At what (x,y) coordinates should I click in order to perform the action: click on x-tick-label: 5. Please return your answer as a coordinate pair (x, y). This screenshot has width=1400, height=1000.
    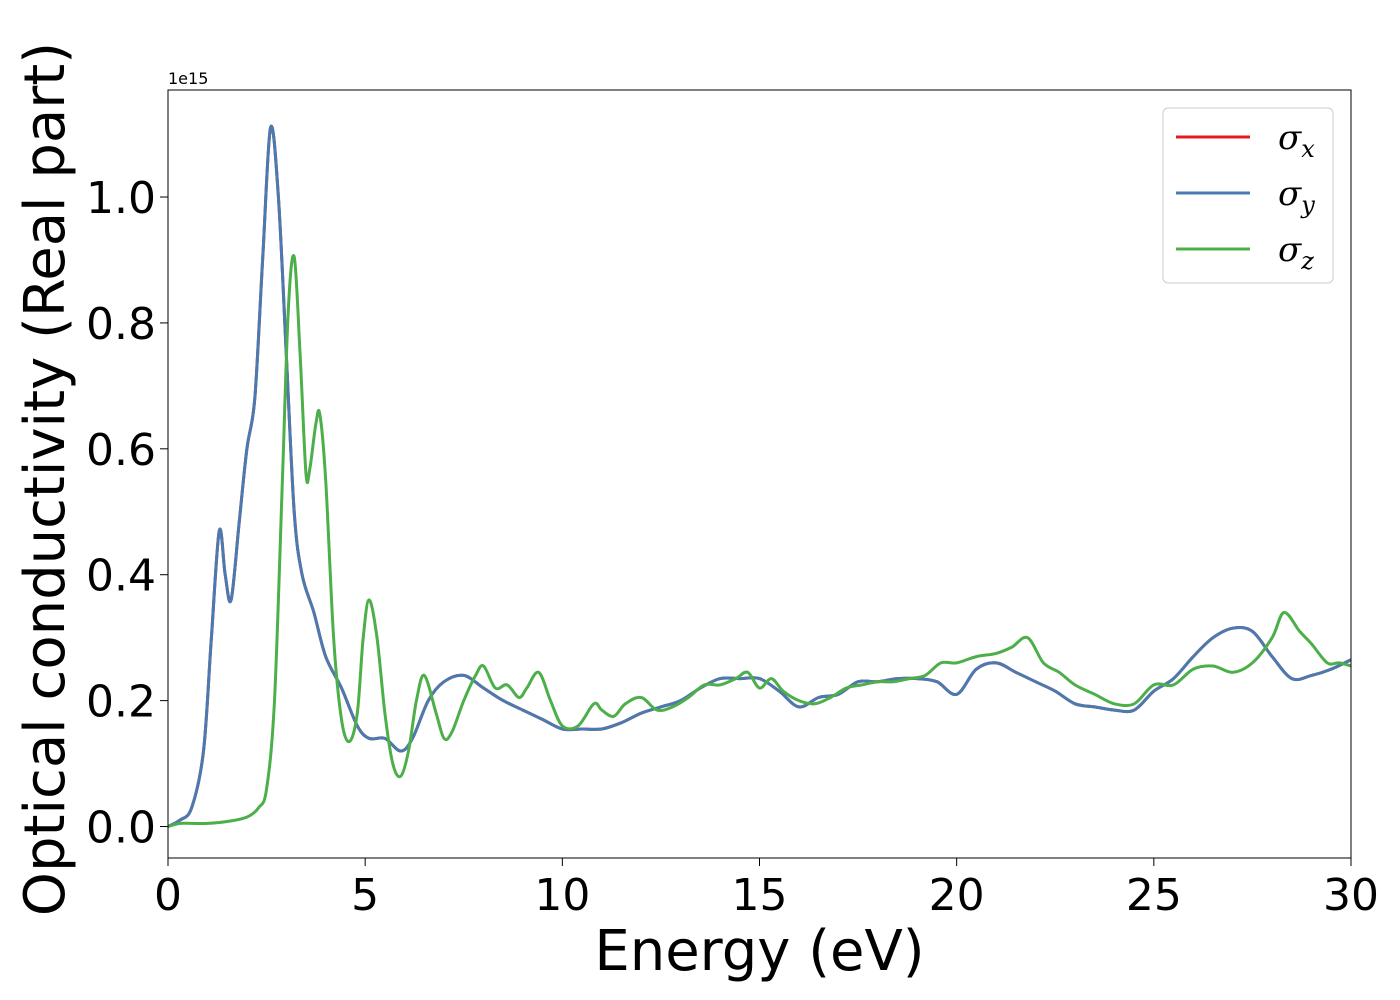
    Looking at the image, I should click on (365, 895).